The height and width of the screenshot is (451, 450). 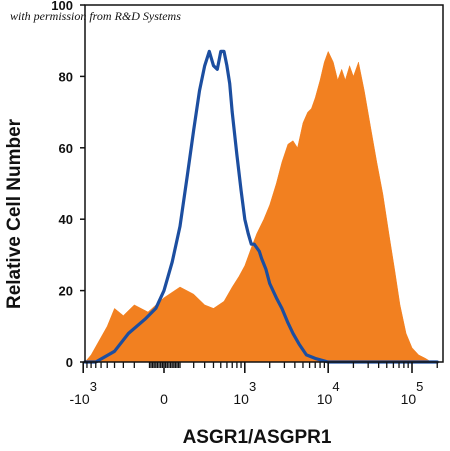 I want to click on x-tick-label: 104, so click(x=328, y=393).